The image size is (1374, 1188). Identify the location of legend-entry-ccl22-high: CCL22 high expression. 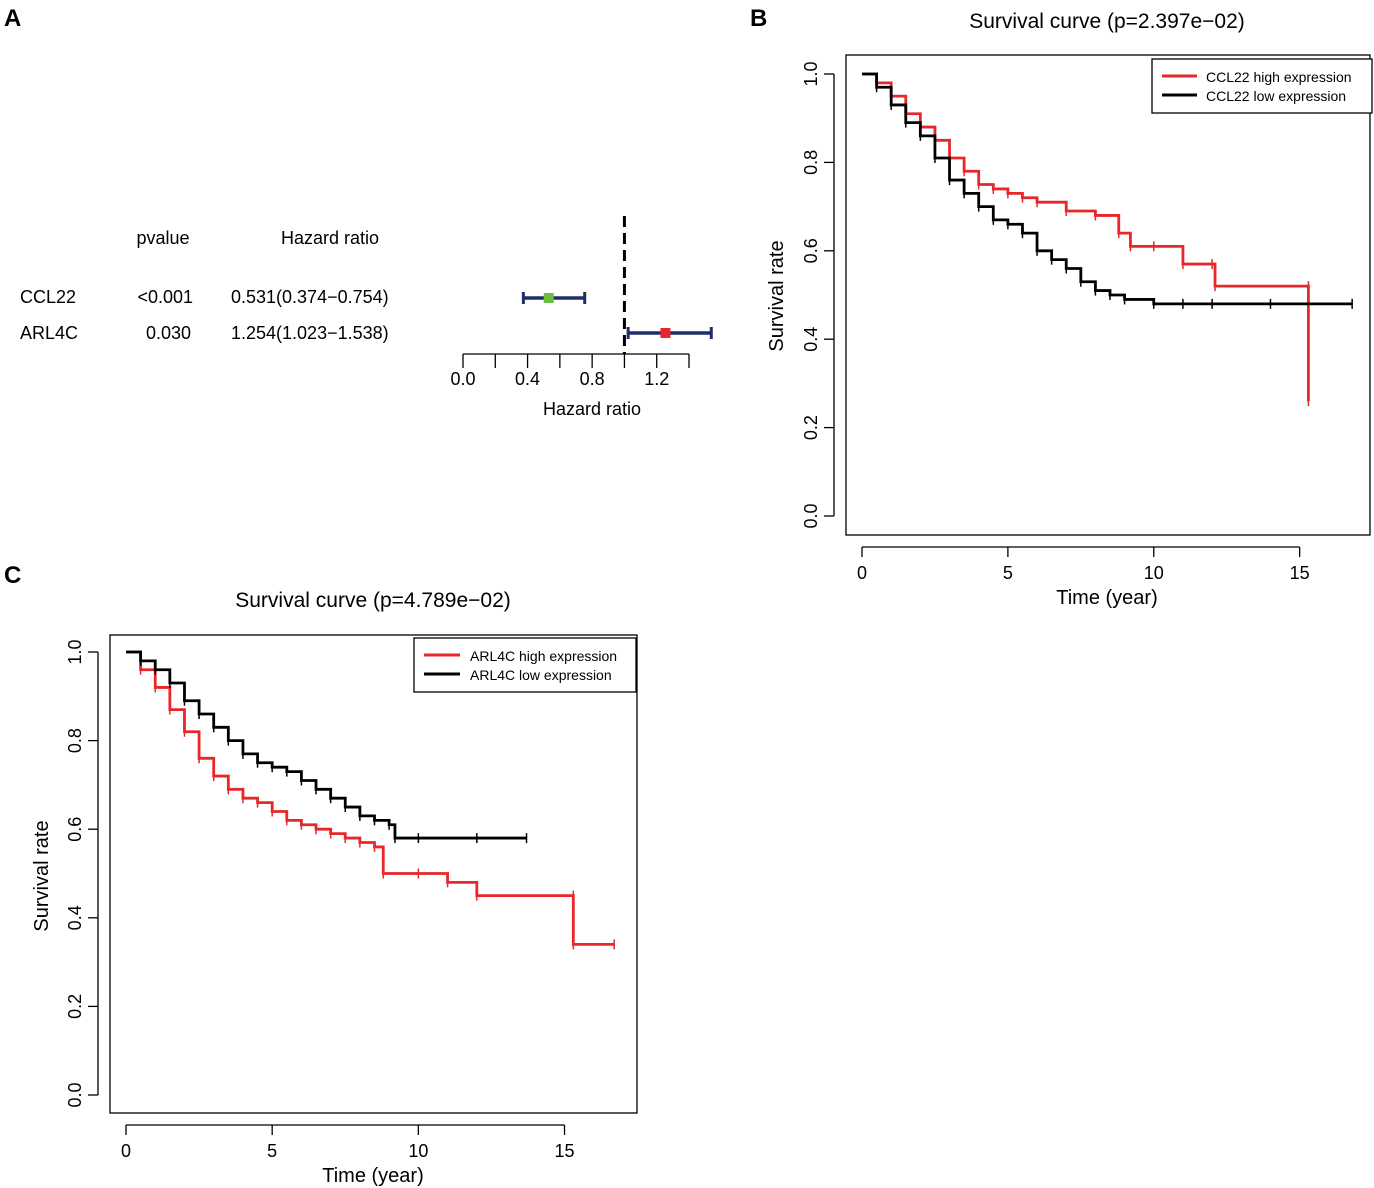
(1279, 77).